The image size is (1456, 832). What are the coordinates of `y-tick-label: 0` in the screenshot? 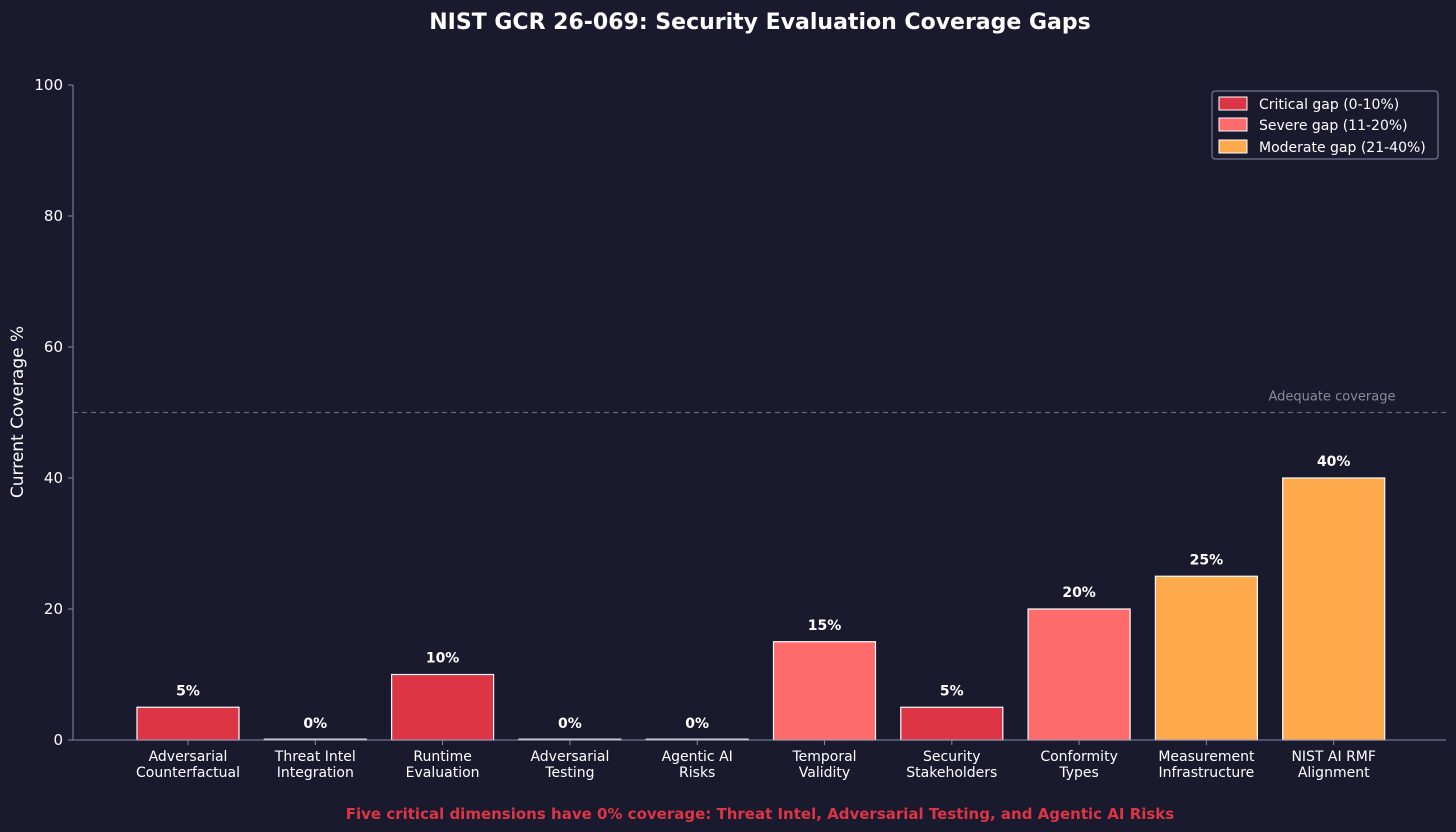 It's located at (58, 740).